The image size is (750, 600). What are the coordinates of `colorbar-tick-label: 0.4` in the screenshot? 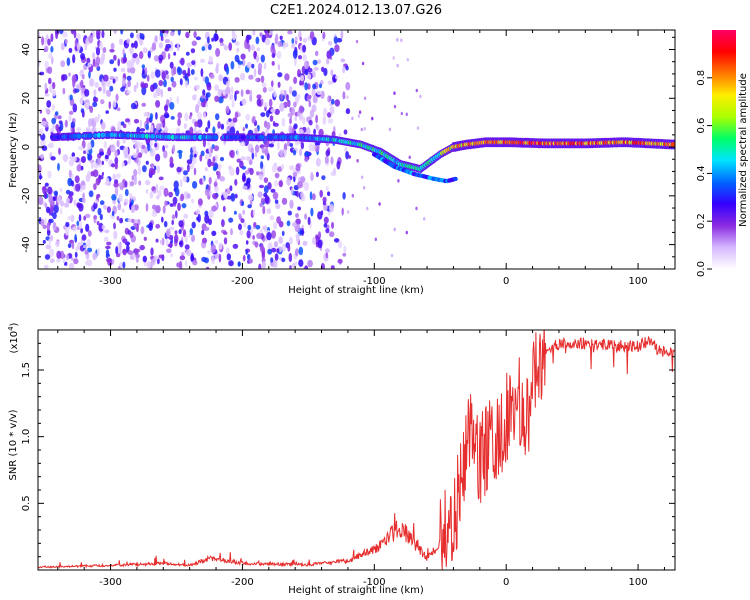 It's located at (701, 173).